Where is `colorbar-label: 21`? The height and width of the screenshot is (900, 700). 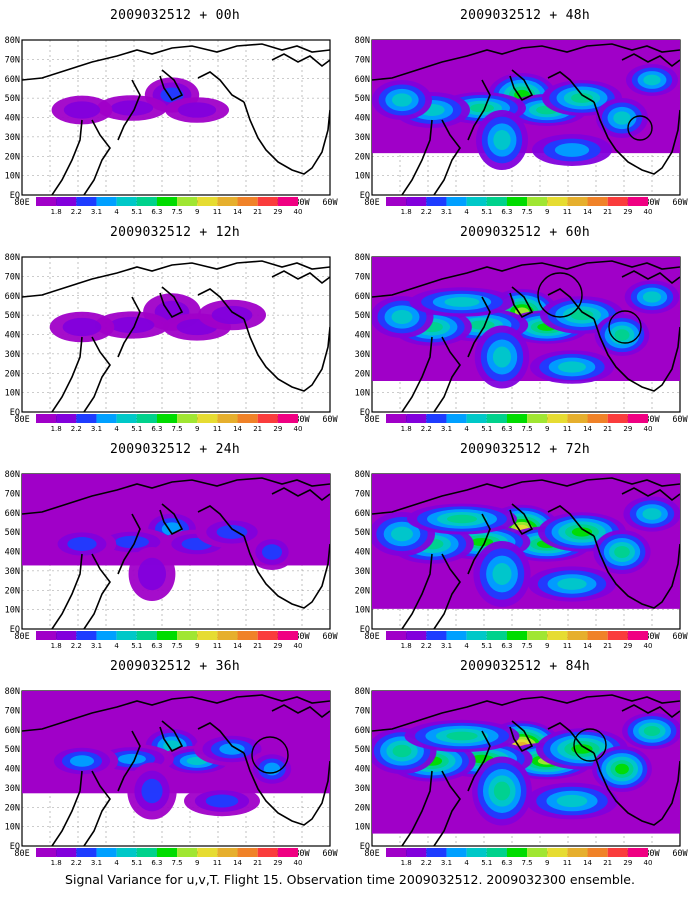 colorbar-label: 21 is located at coordinates (607, 428).